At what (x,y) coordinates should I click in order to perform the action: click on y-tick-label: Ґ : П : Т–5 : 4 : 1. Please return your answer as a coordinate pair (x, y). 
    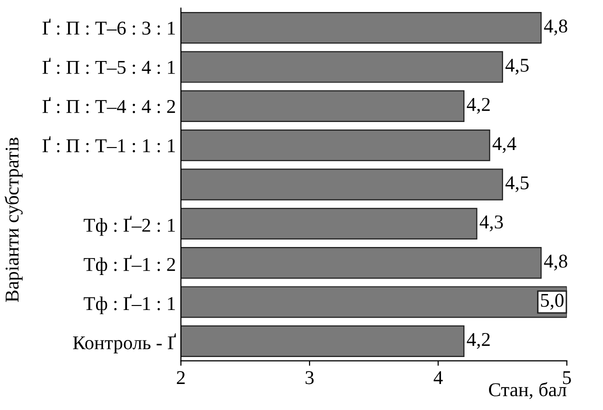
    Looking at the image, I should click on (108, 66).